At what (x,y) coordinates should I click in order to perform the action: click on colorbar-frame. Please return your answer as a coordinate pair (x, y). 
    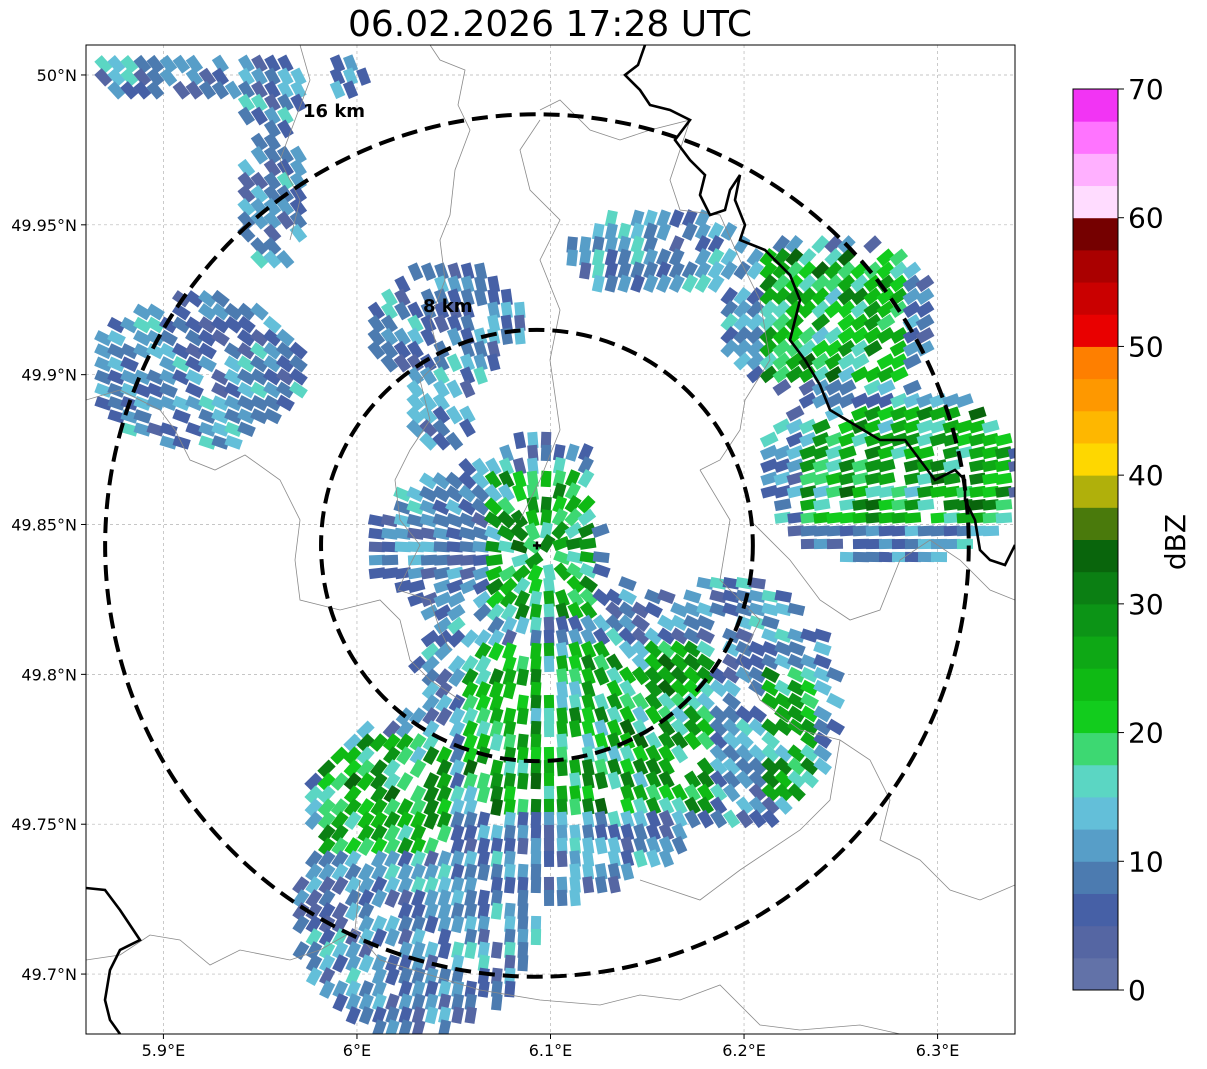
    Looking at the image, I should click on (1095, 539).